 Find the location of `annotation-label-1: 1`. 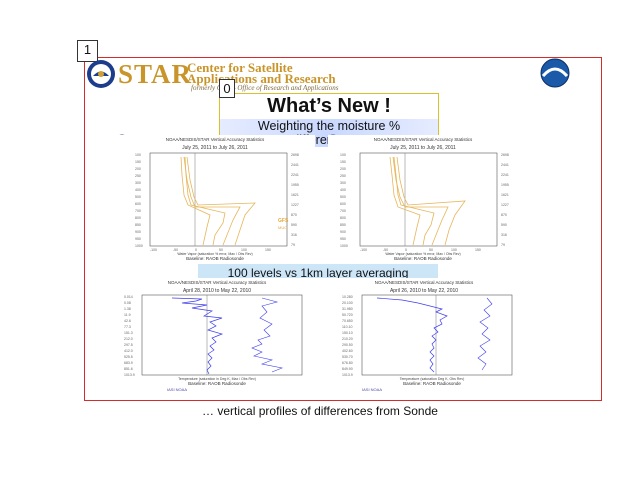

annotation-label-1: 1 is located at coordinates (87, 49).